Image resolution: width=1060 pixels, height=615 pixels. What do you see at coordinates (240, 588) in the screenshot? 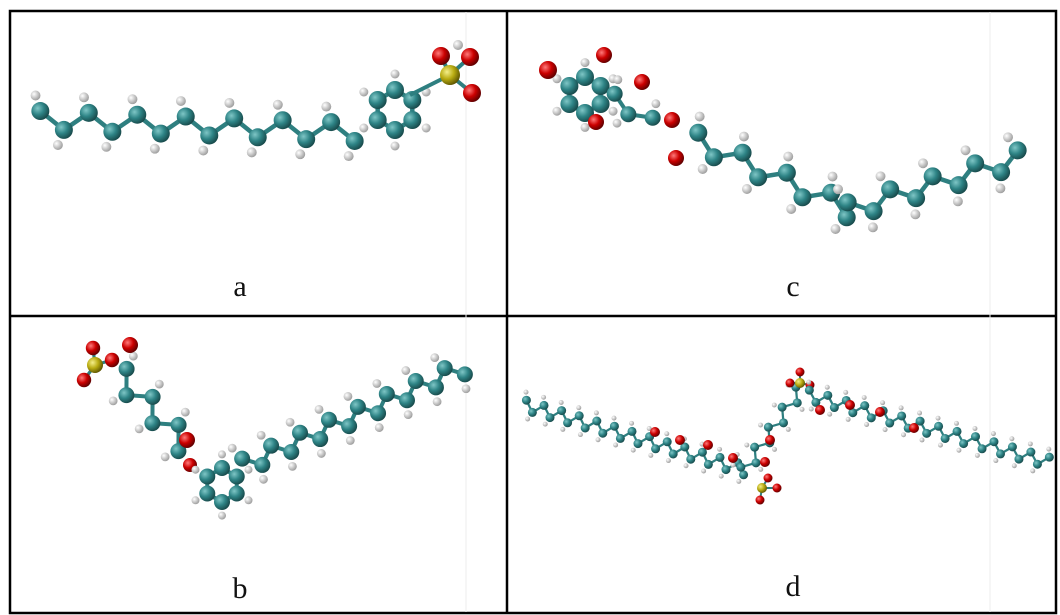
I see `panel-label: b` at bounding box center [240, 588].